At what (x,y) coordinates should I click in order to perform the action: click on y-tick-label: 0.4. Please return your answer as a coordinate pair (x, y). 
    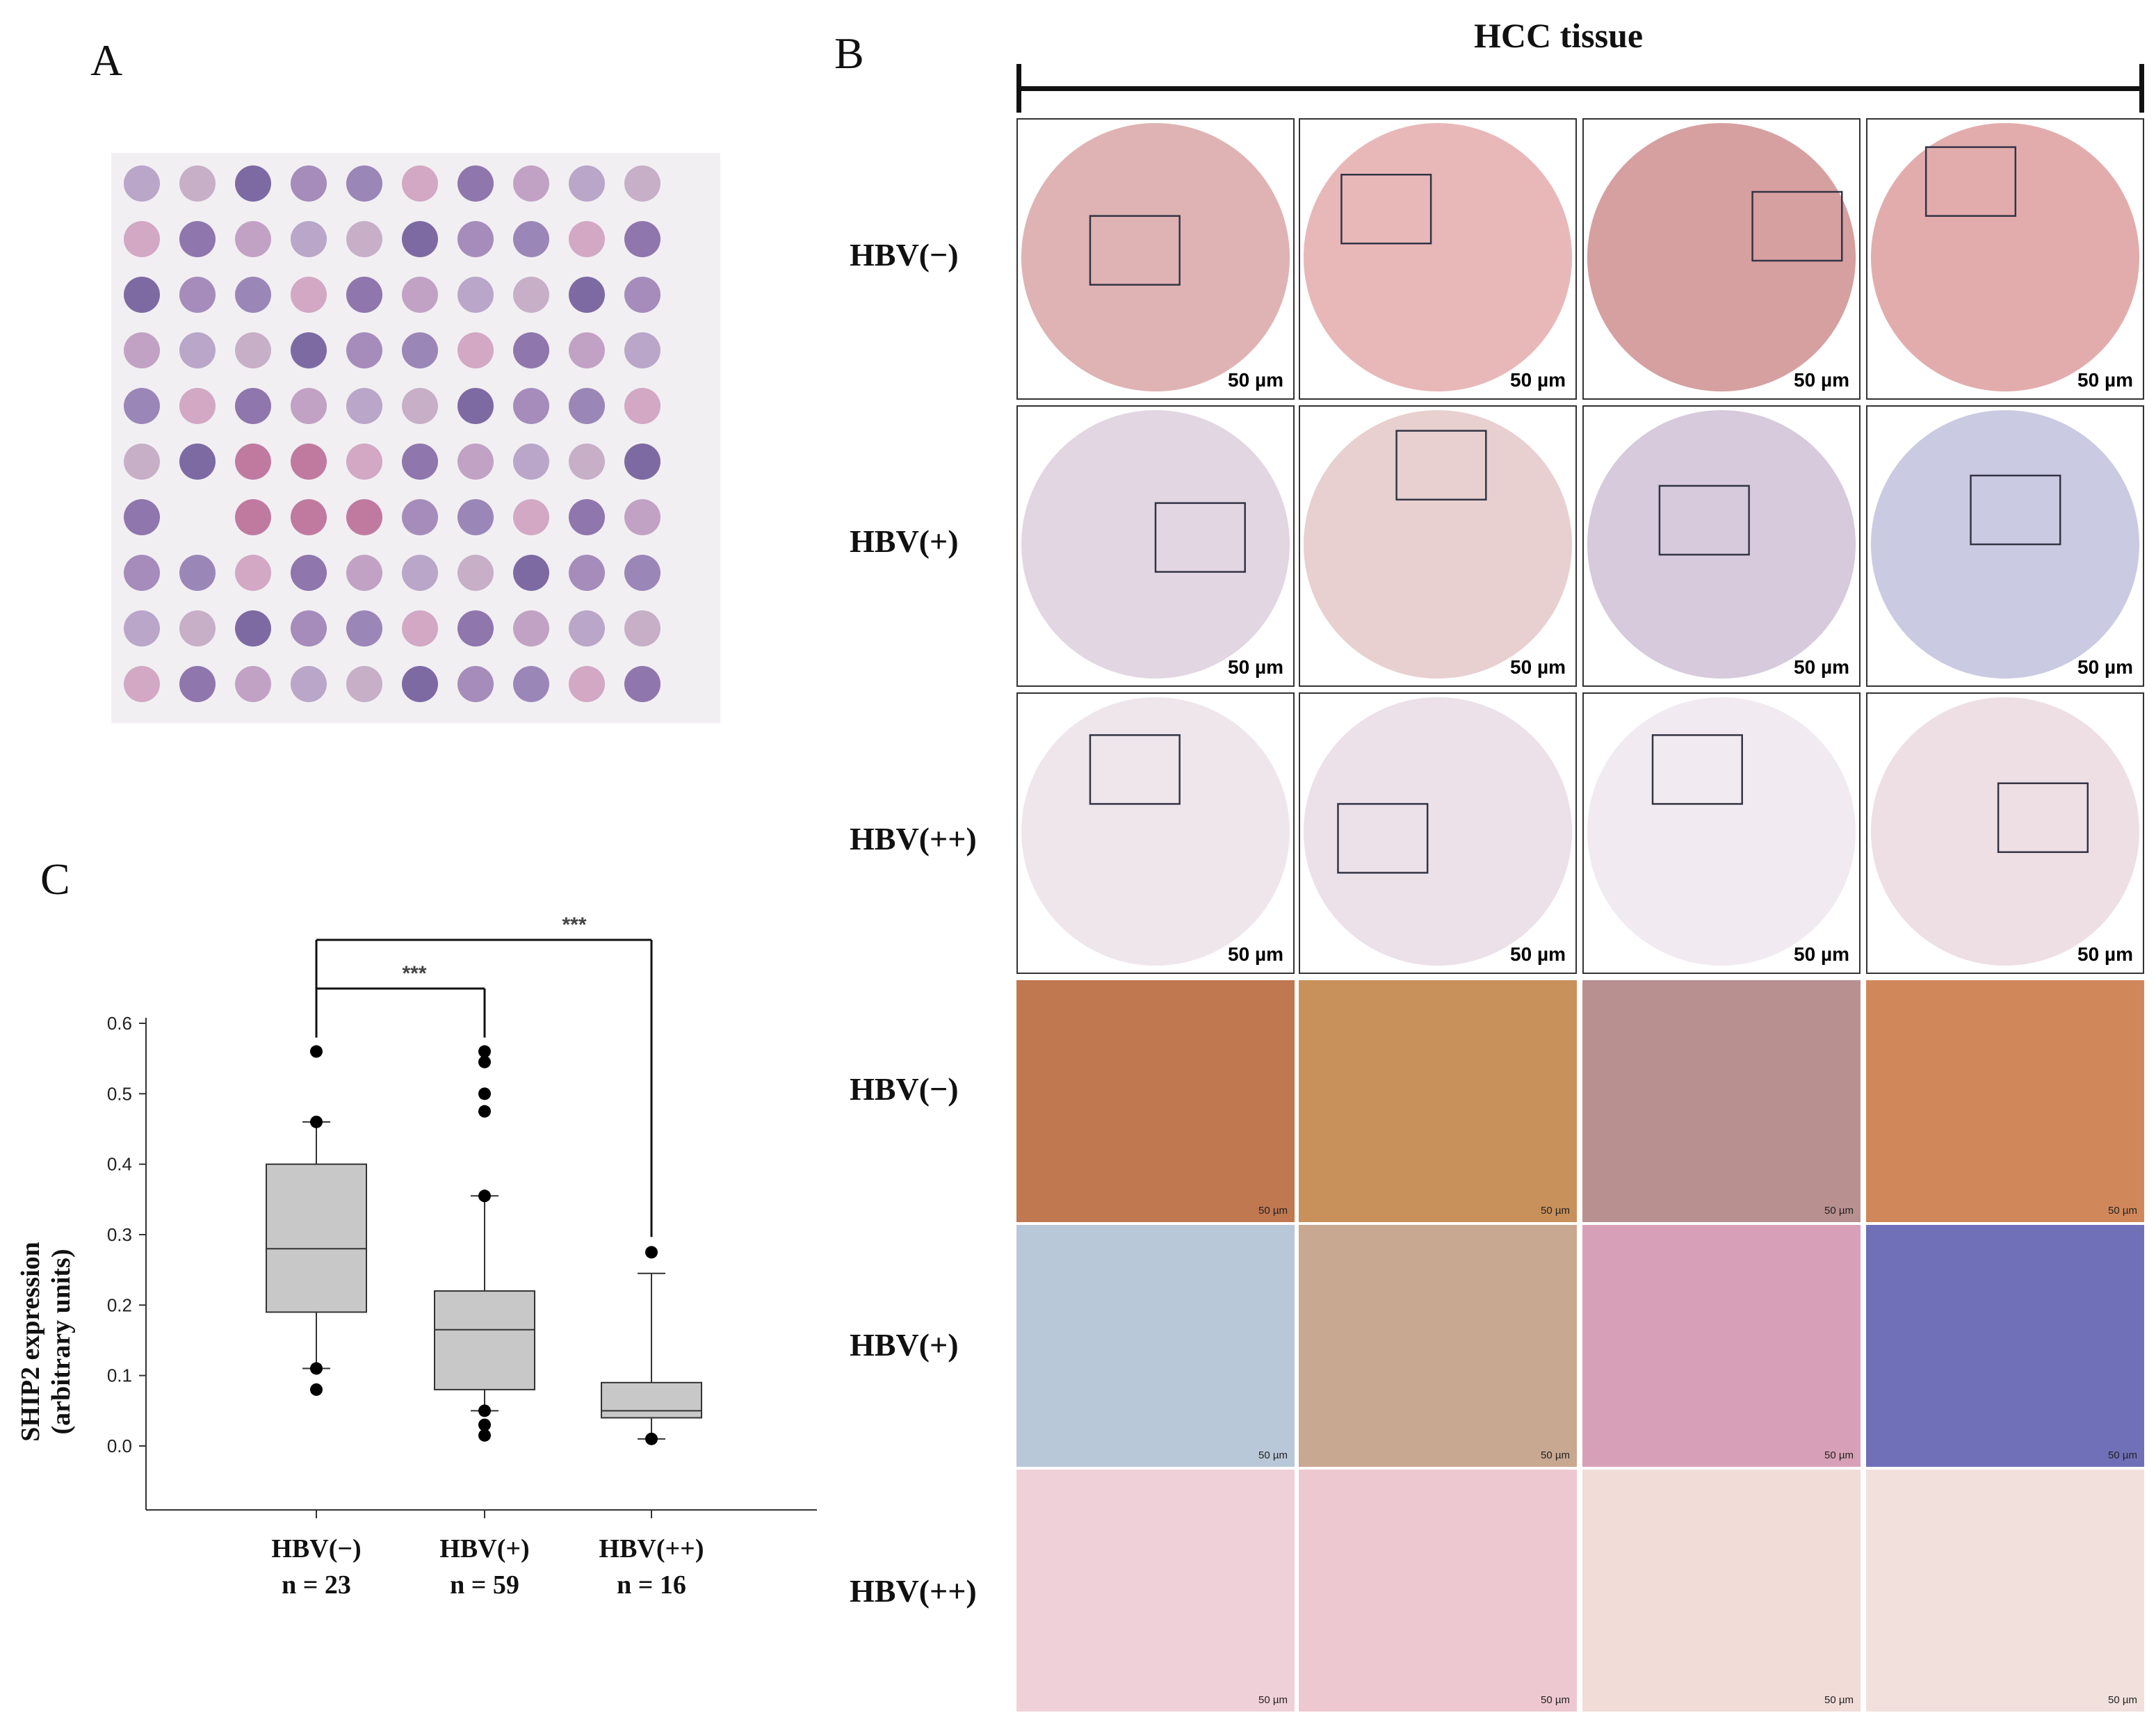
    Looking at the image, I should click on (119, 1164).